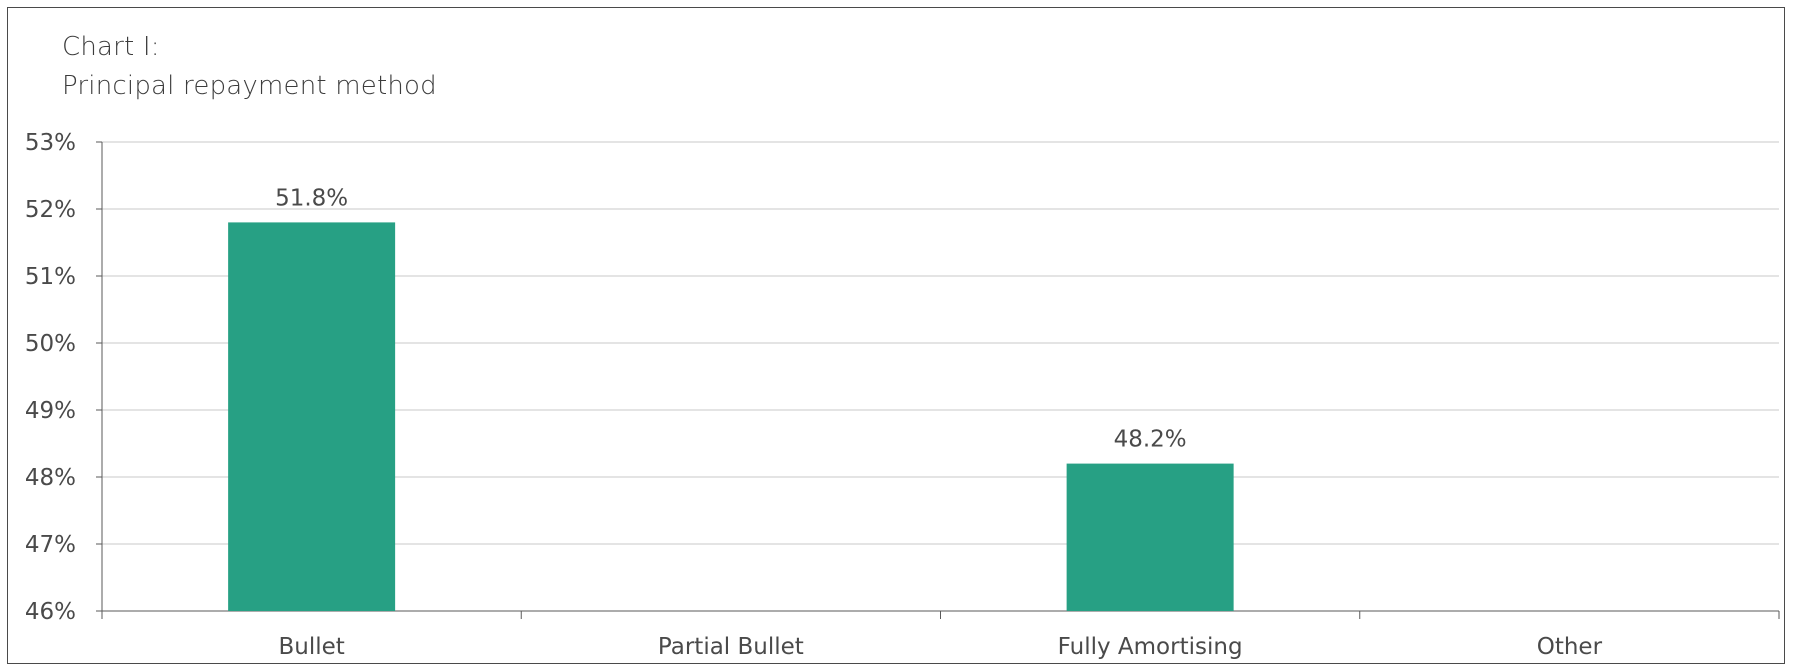 Image resolution: width=1793 pixels, height=671 pixels. I want to click on y-tick-label: 48%, so click(50, 478).